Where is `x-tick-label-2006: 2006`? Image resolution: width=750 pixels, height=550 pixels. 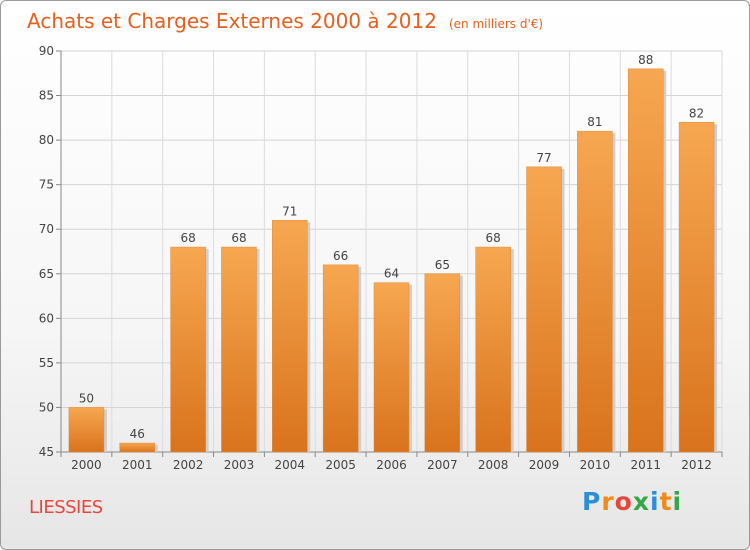 x-tick-label-2006: 2006 is located at coordinates (391, 465).